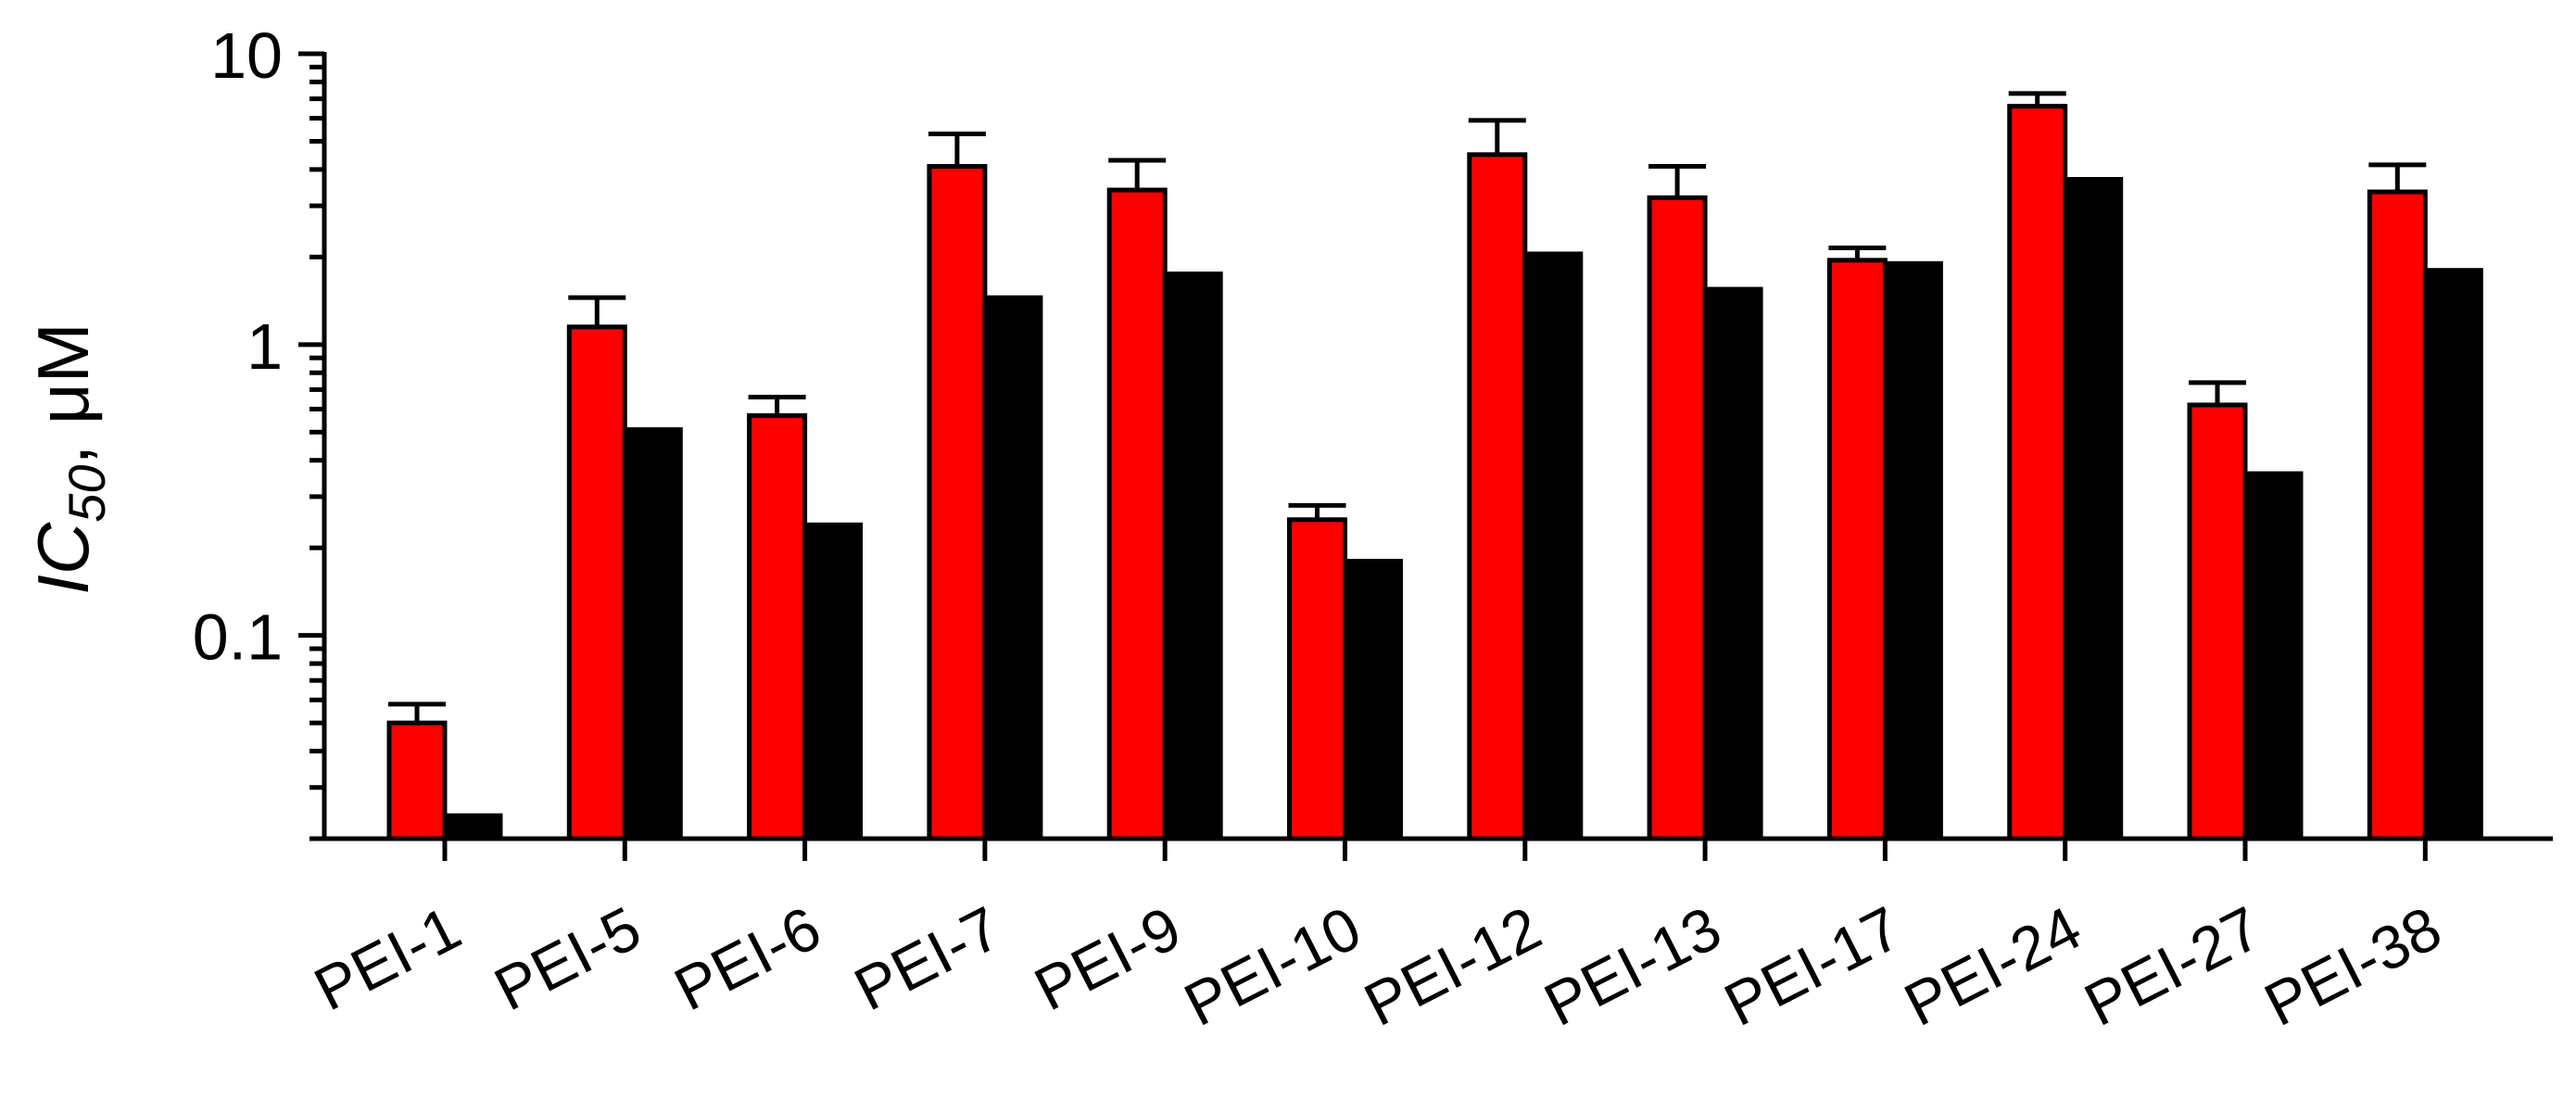 This screenshot has width=2576, height=1100. I want to click on x-tick-label: PEI-6, so click(747, 958).